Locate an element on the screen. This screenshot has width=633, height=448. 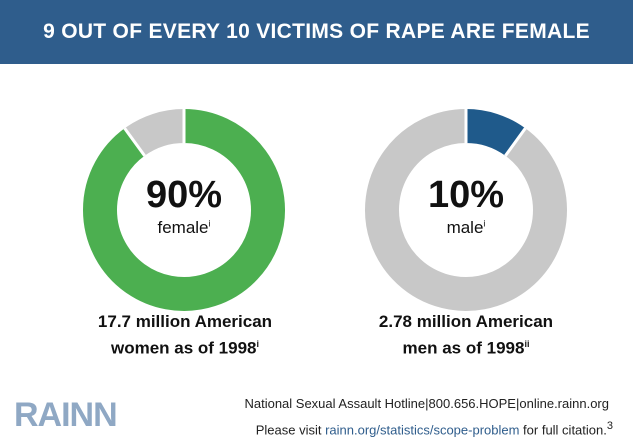
male-label-sup: i is located at coordinates (484, 223).